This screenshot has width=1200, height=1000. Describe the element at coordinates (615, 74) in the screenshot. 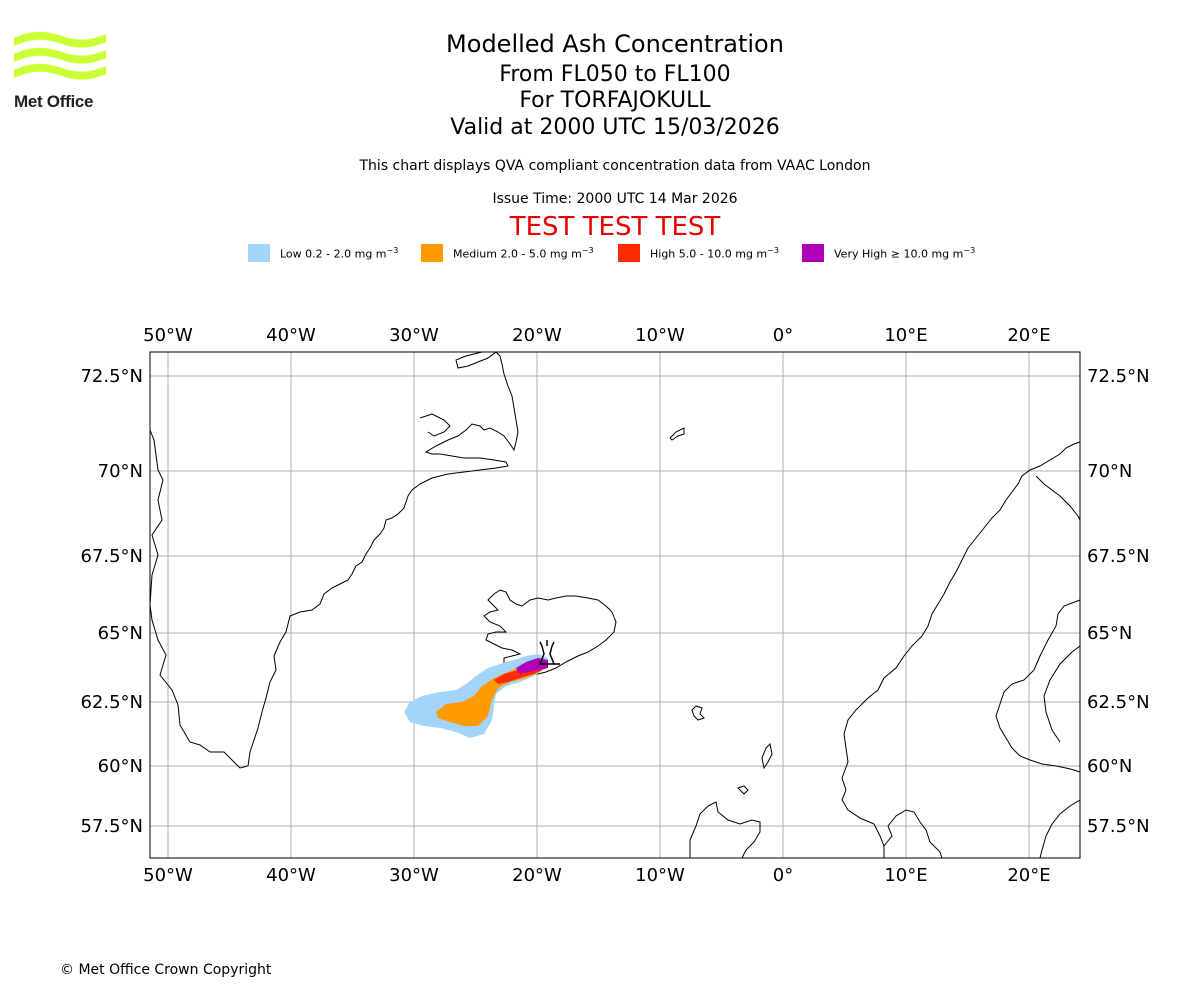

I see `flight-level-range: From FL050 to FL100` at that location.